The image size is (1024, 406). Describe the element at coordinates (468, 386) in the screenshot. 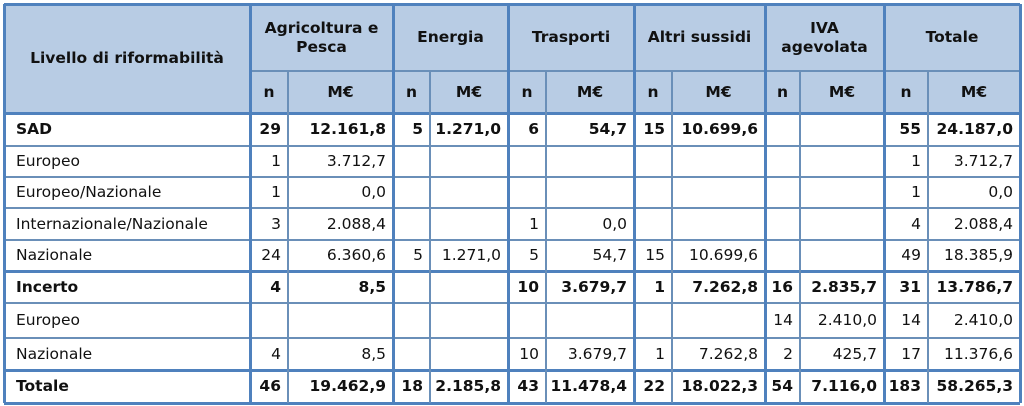

I see `table-cell: 2.185,8` at that location.